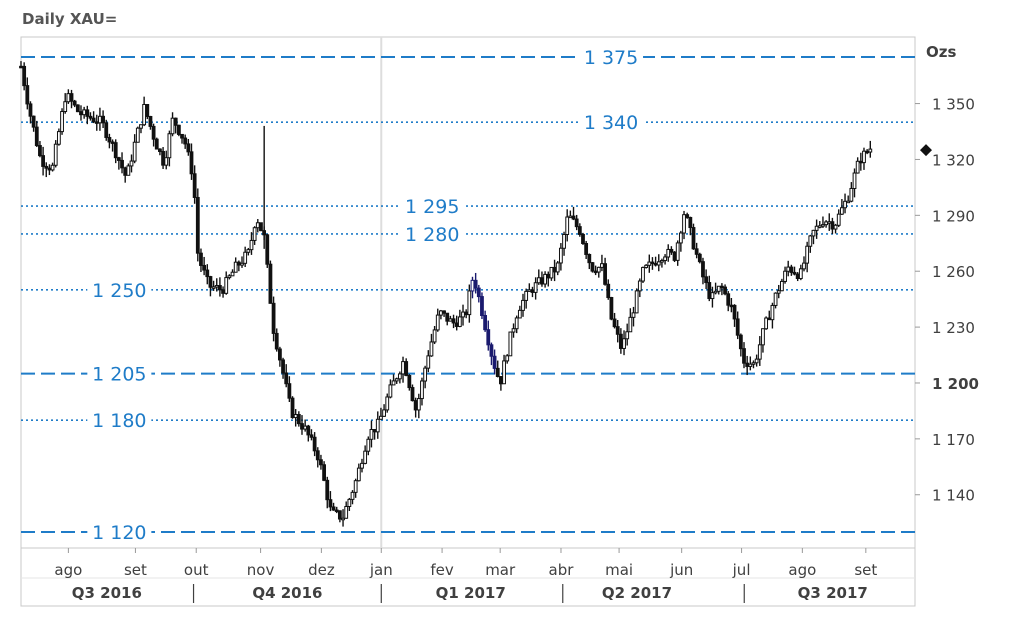  Describe the element at coordinates (637, 593) in the screenshot. I see `quarter-label: Q2 2017` at that location.